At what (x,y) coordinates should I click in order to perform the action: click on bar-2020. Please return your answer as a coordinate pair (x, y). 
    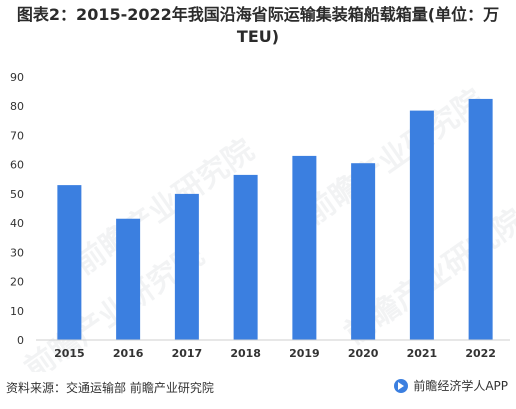
    Looking at the image, I should click on (363, 251).